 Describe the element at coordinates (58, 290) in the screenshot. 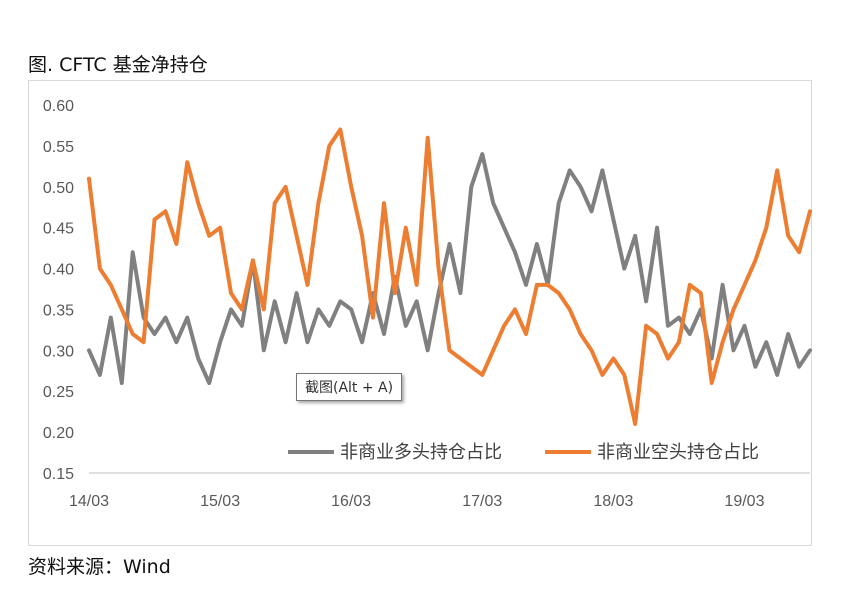

I see `y-axis-ticks: 0.15 0.20 0.25 0.30 0.35 0.40 0.45 0.50 0.55 0.60` at that location.